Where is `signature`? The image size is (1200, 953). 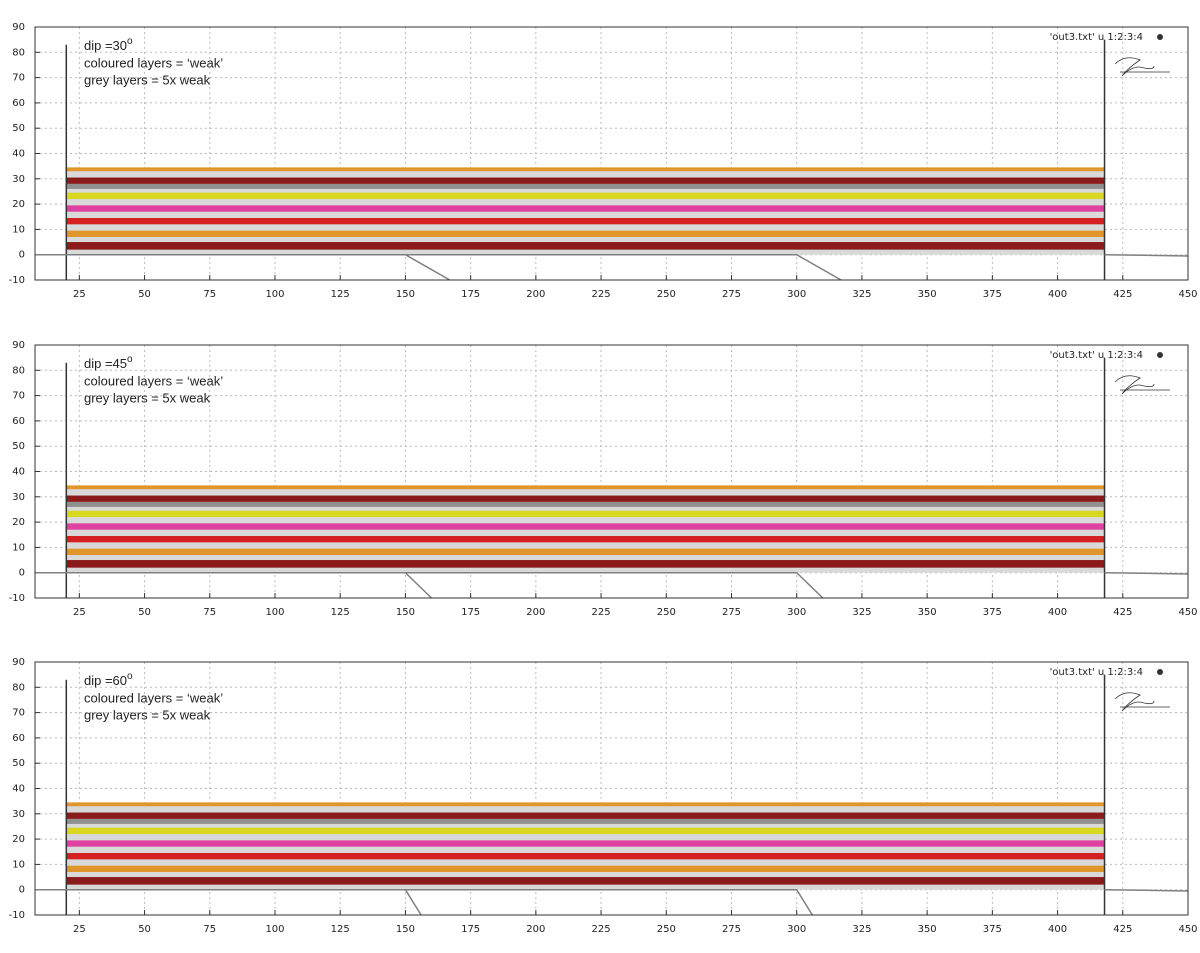 signature is located at coordinates (1142, 67).